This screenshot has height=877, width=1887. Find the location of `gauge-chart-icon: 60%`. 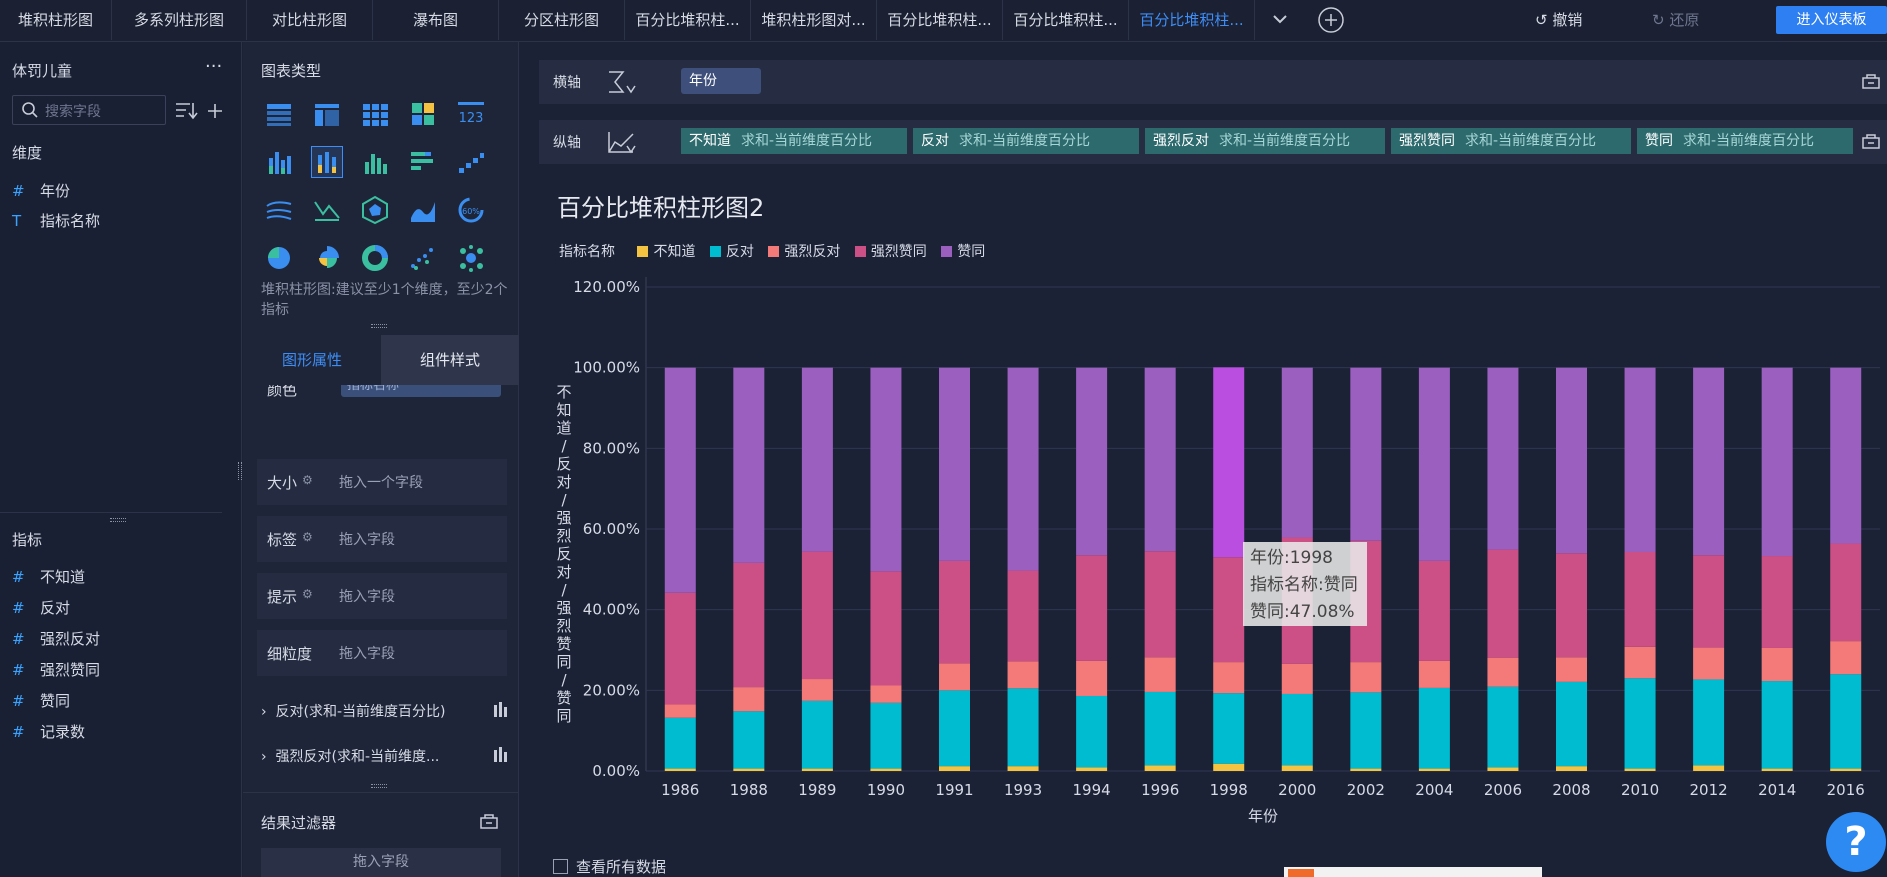

gauge-chart-icon: 60% is located at coordinates (471, 210).